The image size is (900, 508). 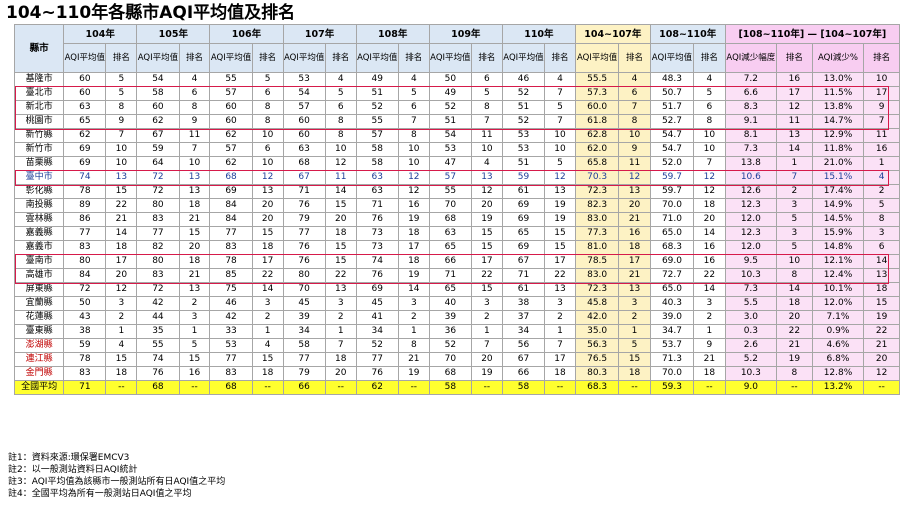 I want to click on value-cell: 69, so click(x=523, y=247).